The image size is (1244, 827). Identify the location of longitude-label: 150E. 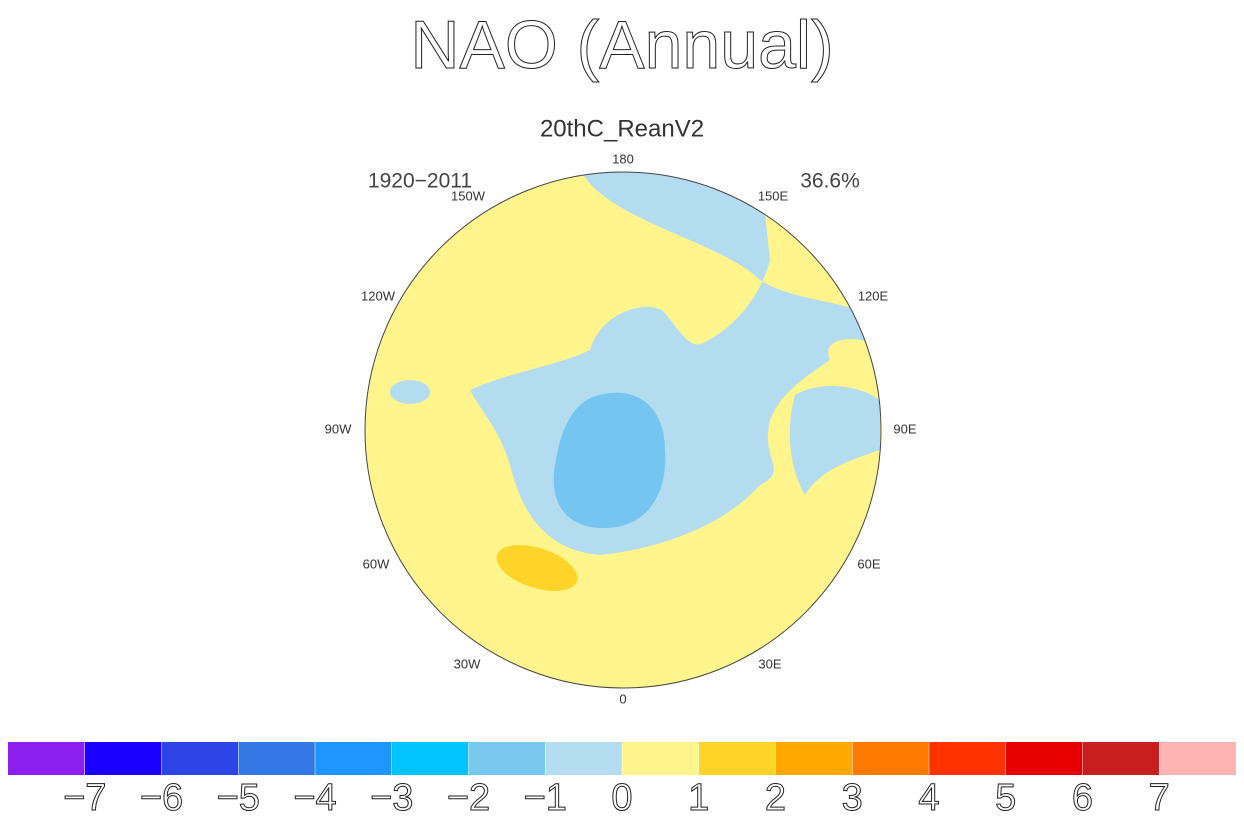
(773, 195).